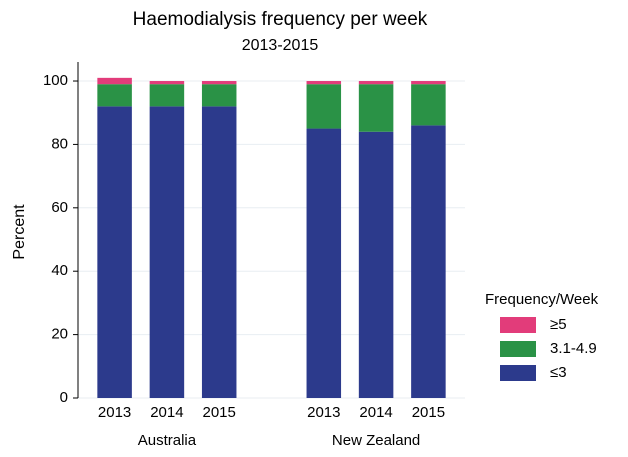 This screenshot has width=628, height=457. What do you see at coordinates (280, 19) in the screenshot?
I see `chart-title: Haemodialysis frequency per week` at bounding box center [280, 19].